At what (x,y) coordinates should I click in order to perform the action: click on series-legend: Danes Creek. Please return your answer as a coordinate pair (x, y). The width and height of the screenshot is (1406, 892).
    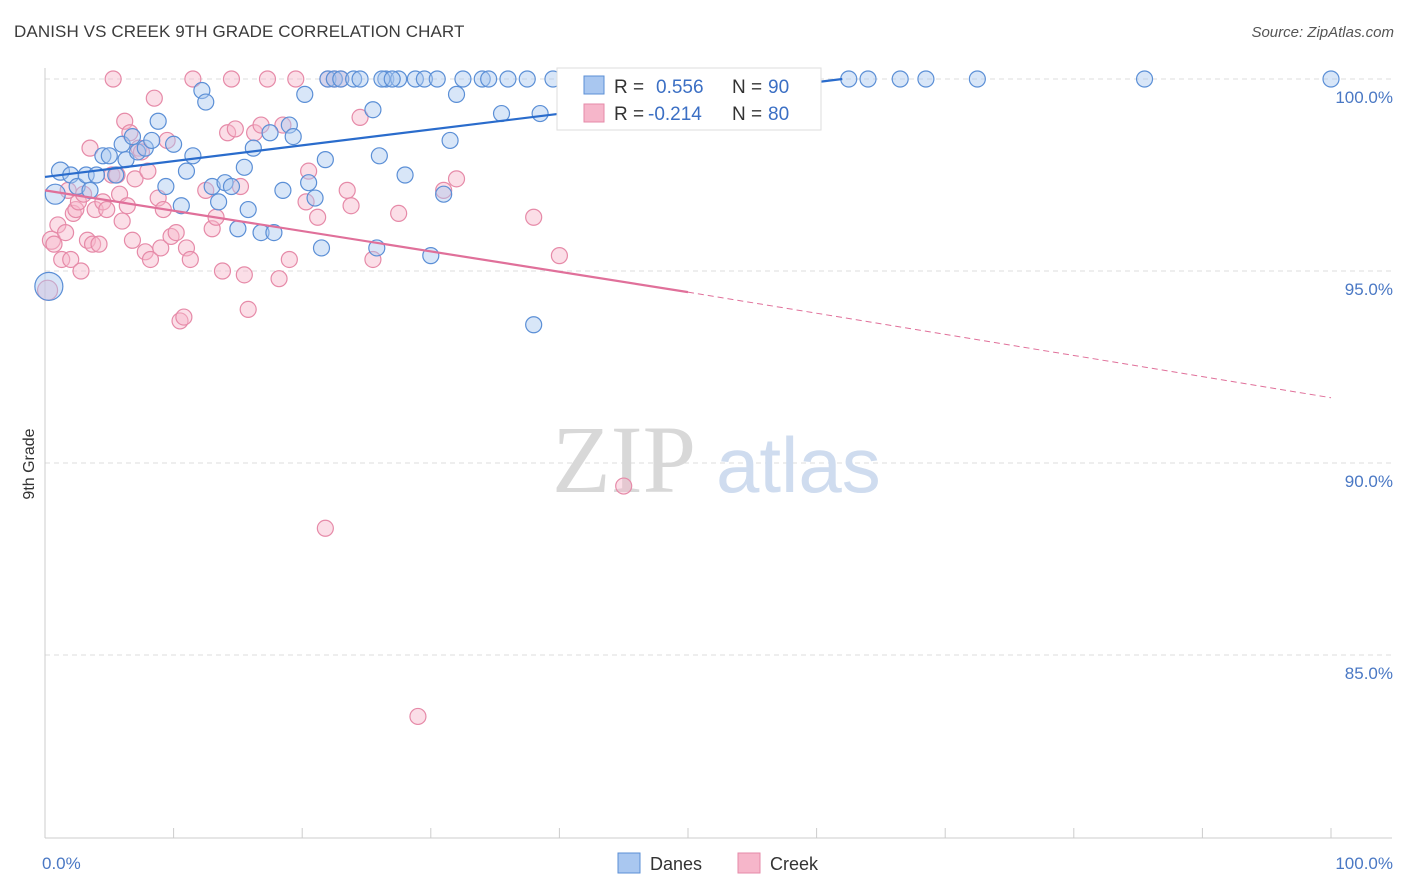
    Looking at the image, I should click on (718, 863).